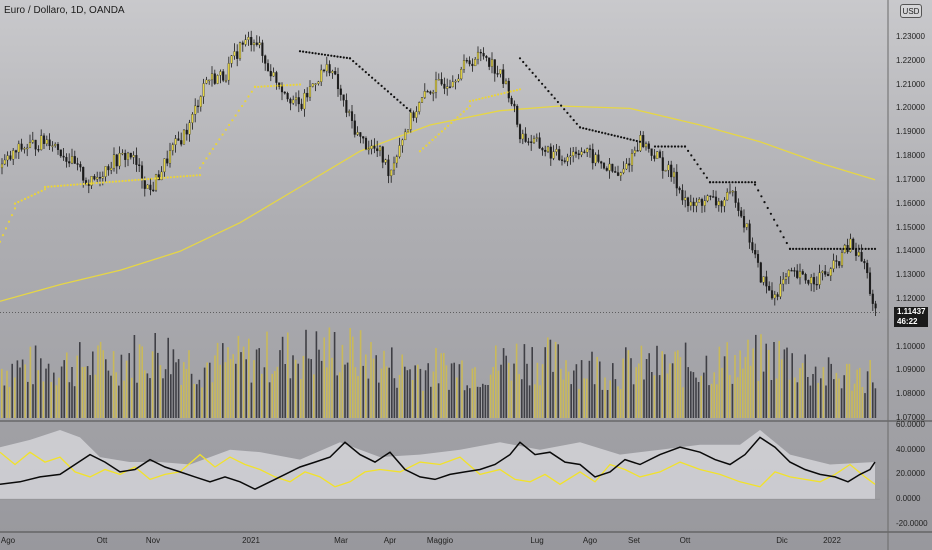 This screenshot has width=932, height=550. What do you see at coordinates (907, 321) in the screenshot?
I see `bar-countdown: 46:22` at bounding box center [907, 321].